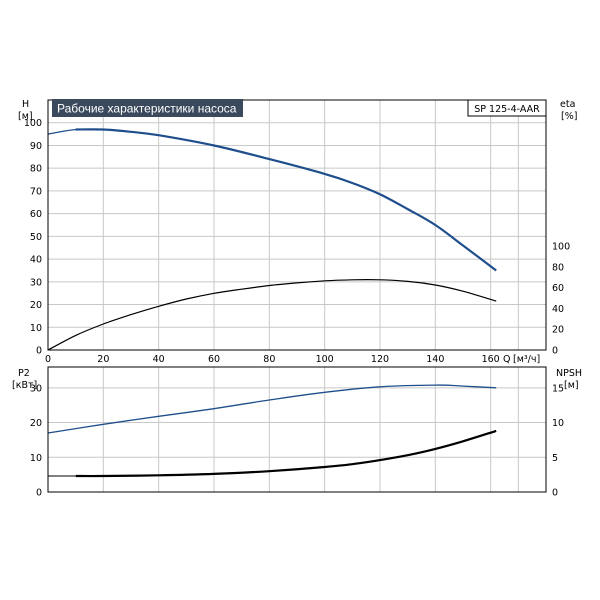 Image resolution: width=600 pixels, height=600 pixels. Describe the element at coordinates (526, 359) in the screenshot. I see `q-axis-unit: [м³/ч]` at that location.